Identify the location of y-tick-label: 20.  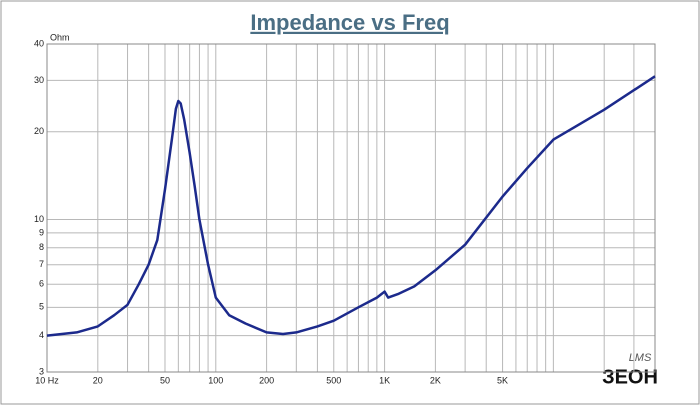
(39, 131).